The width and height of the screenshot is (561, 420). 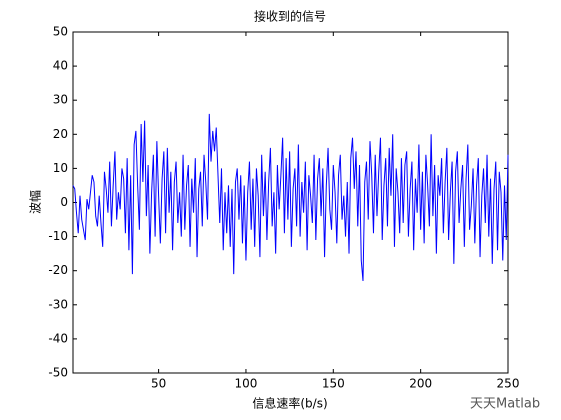 I want to click on x-tick-label: 250, so click(x=508, y=384).